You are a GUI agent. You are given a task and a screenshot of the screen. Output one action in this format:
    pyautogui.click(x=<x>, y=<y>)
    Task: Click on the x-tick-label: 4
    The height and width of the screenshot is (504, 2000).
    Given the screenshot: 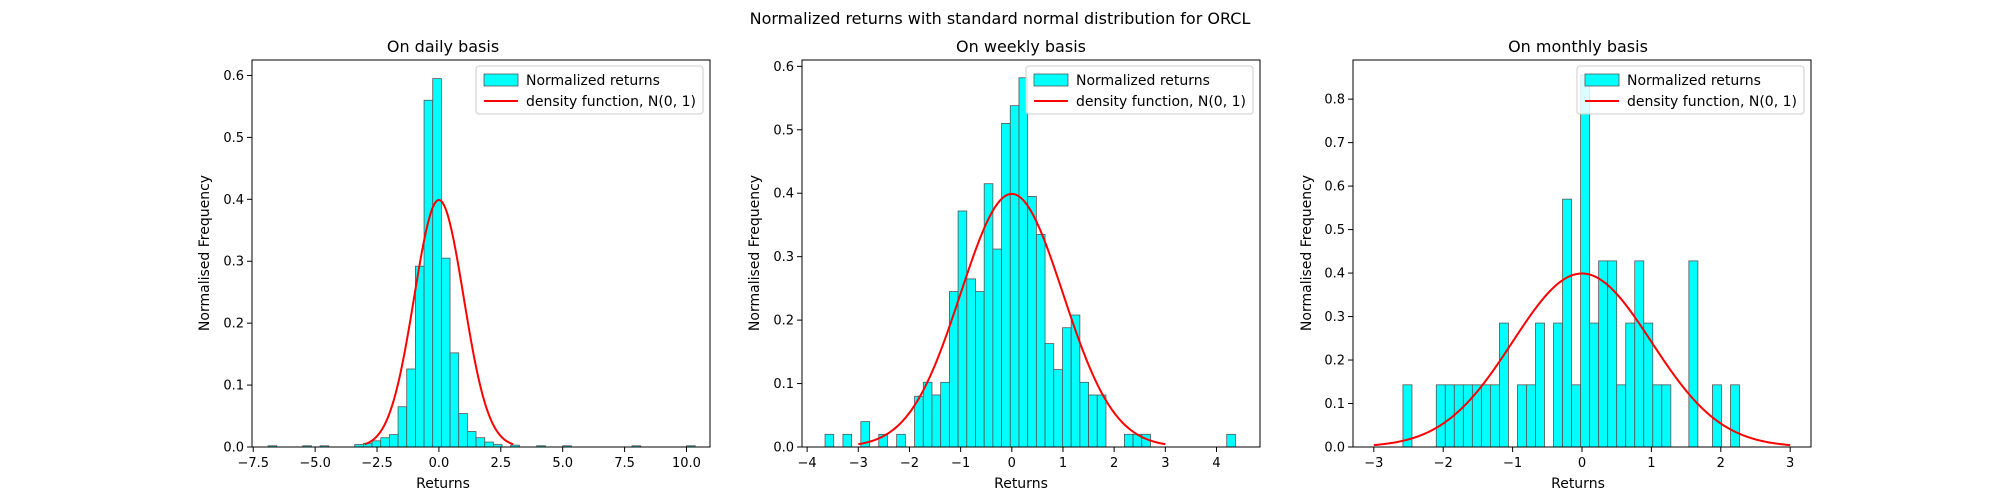 What is the action you would take?
    pyautogui.click(x=1216, y=463)
    